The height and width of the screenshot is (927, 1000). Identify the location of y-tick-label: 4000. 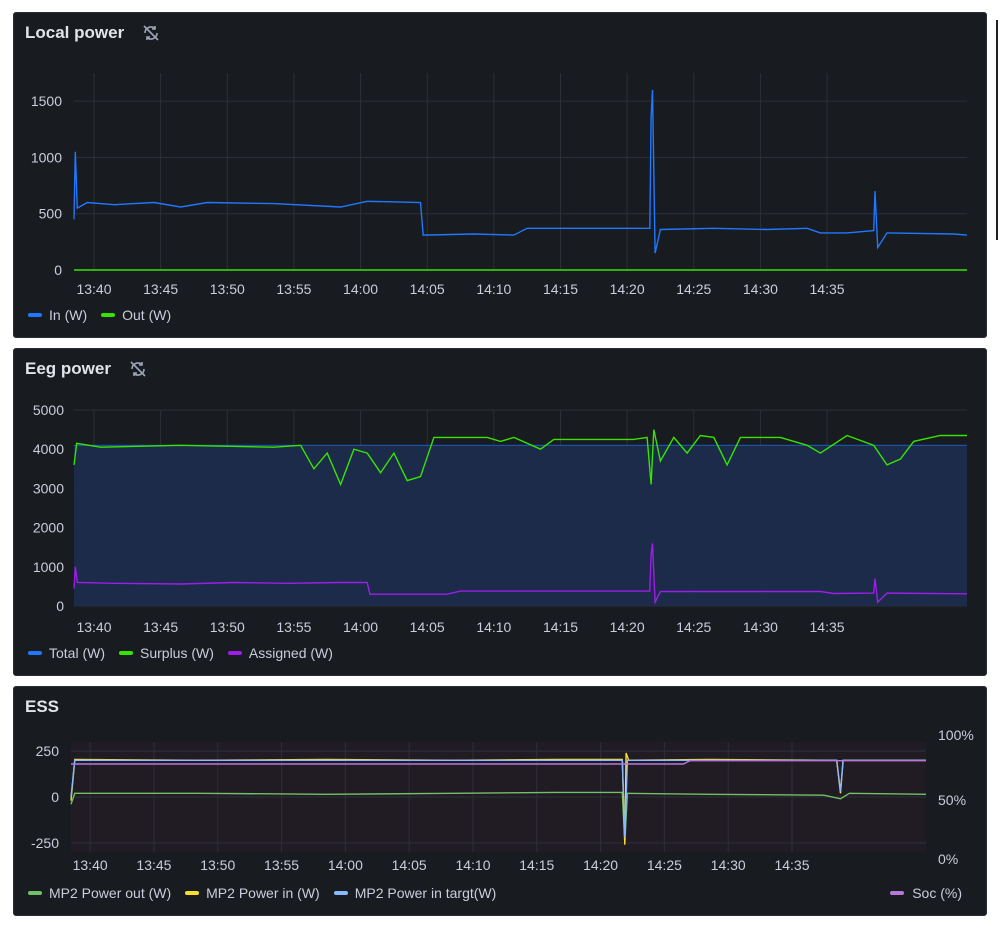
(48, 449).